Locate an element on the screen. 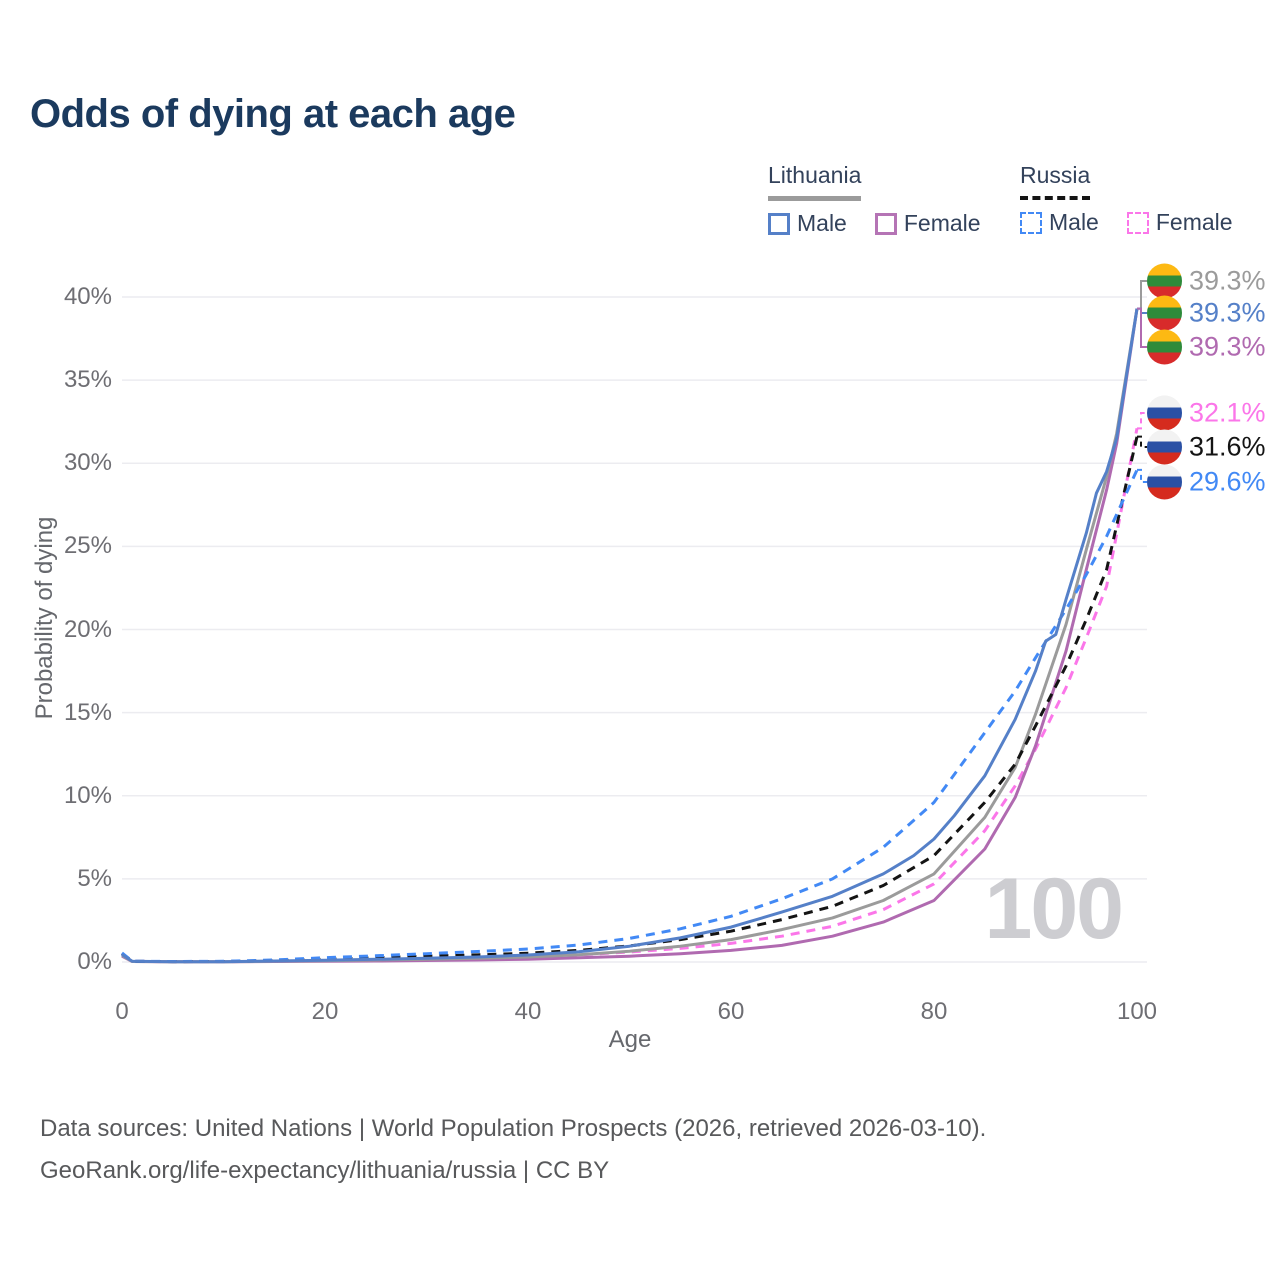 This screenshot has height=1280, width=1280. russia-female-swatch-icon is located at coordinates (1137, 222).